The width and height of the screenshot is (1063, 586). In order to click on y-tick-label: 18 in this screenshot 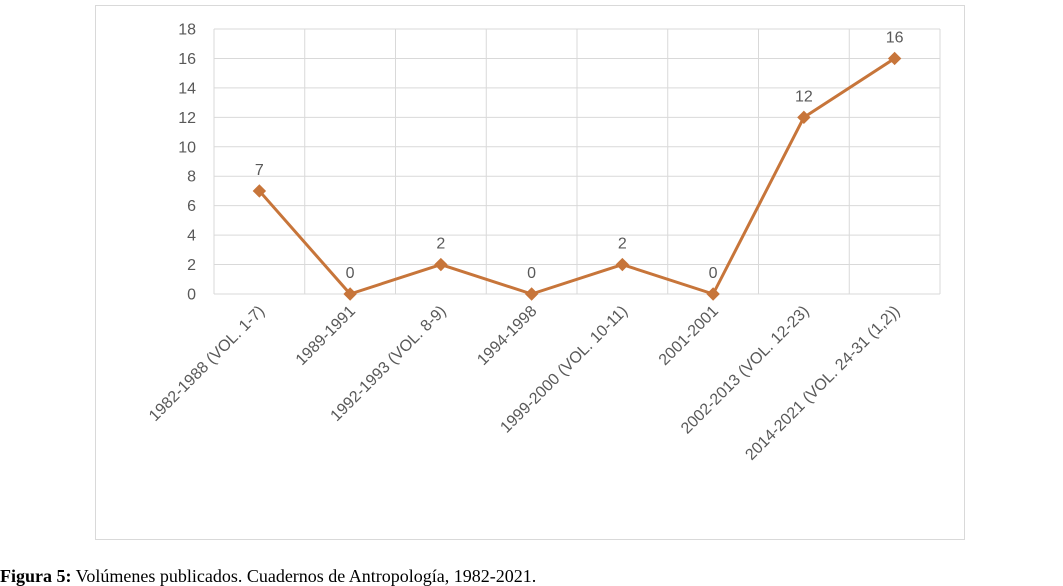, I will do `click(187, 30)`.